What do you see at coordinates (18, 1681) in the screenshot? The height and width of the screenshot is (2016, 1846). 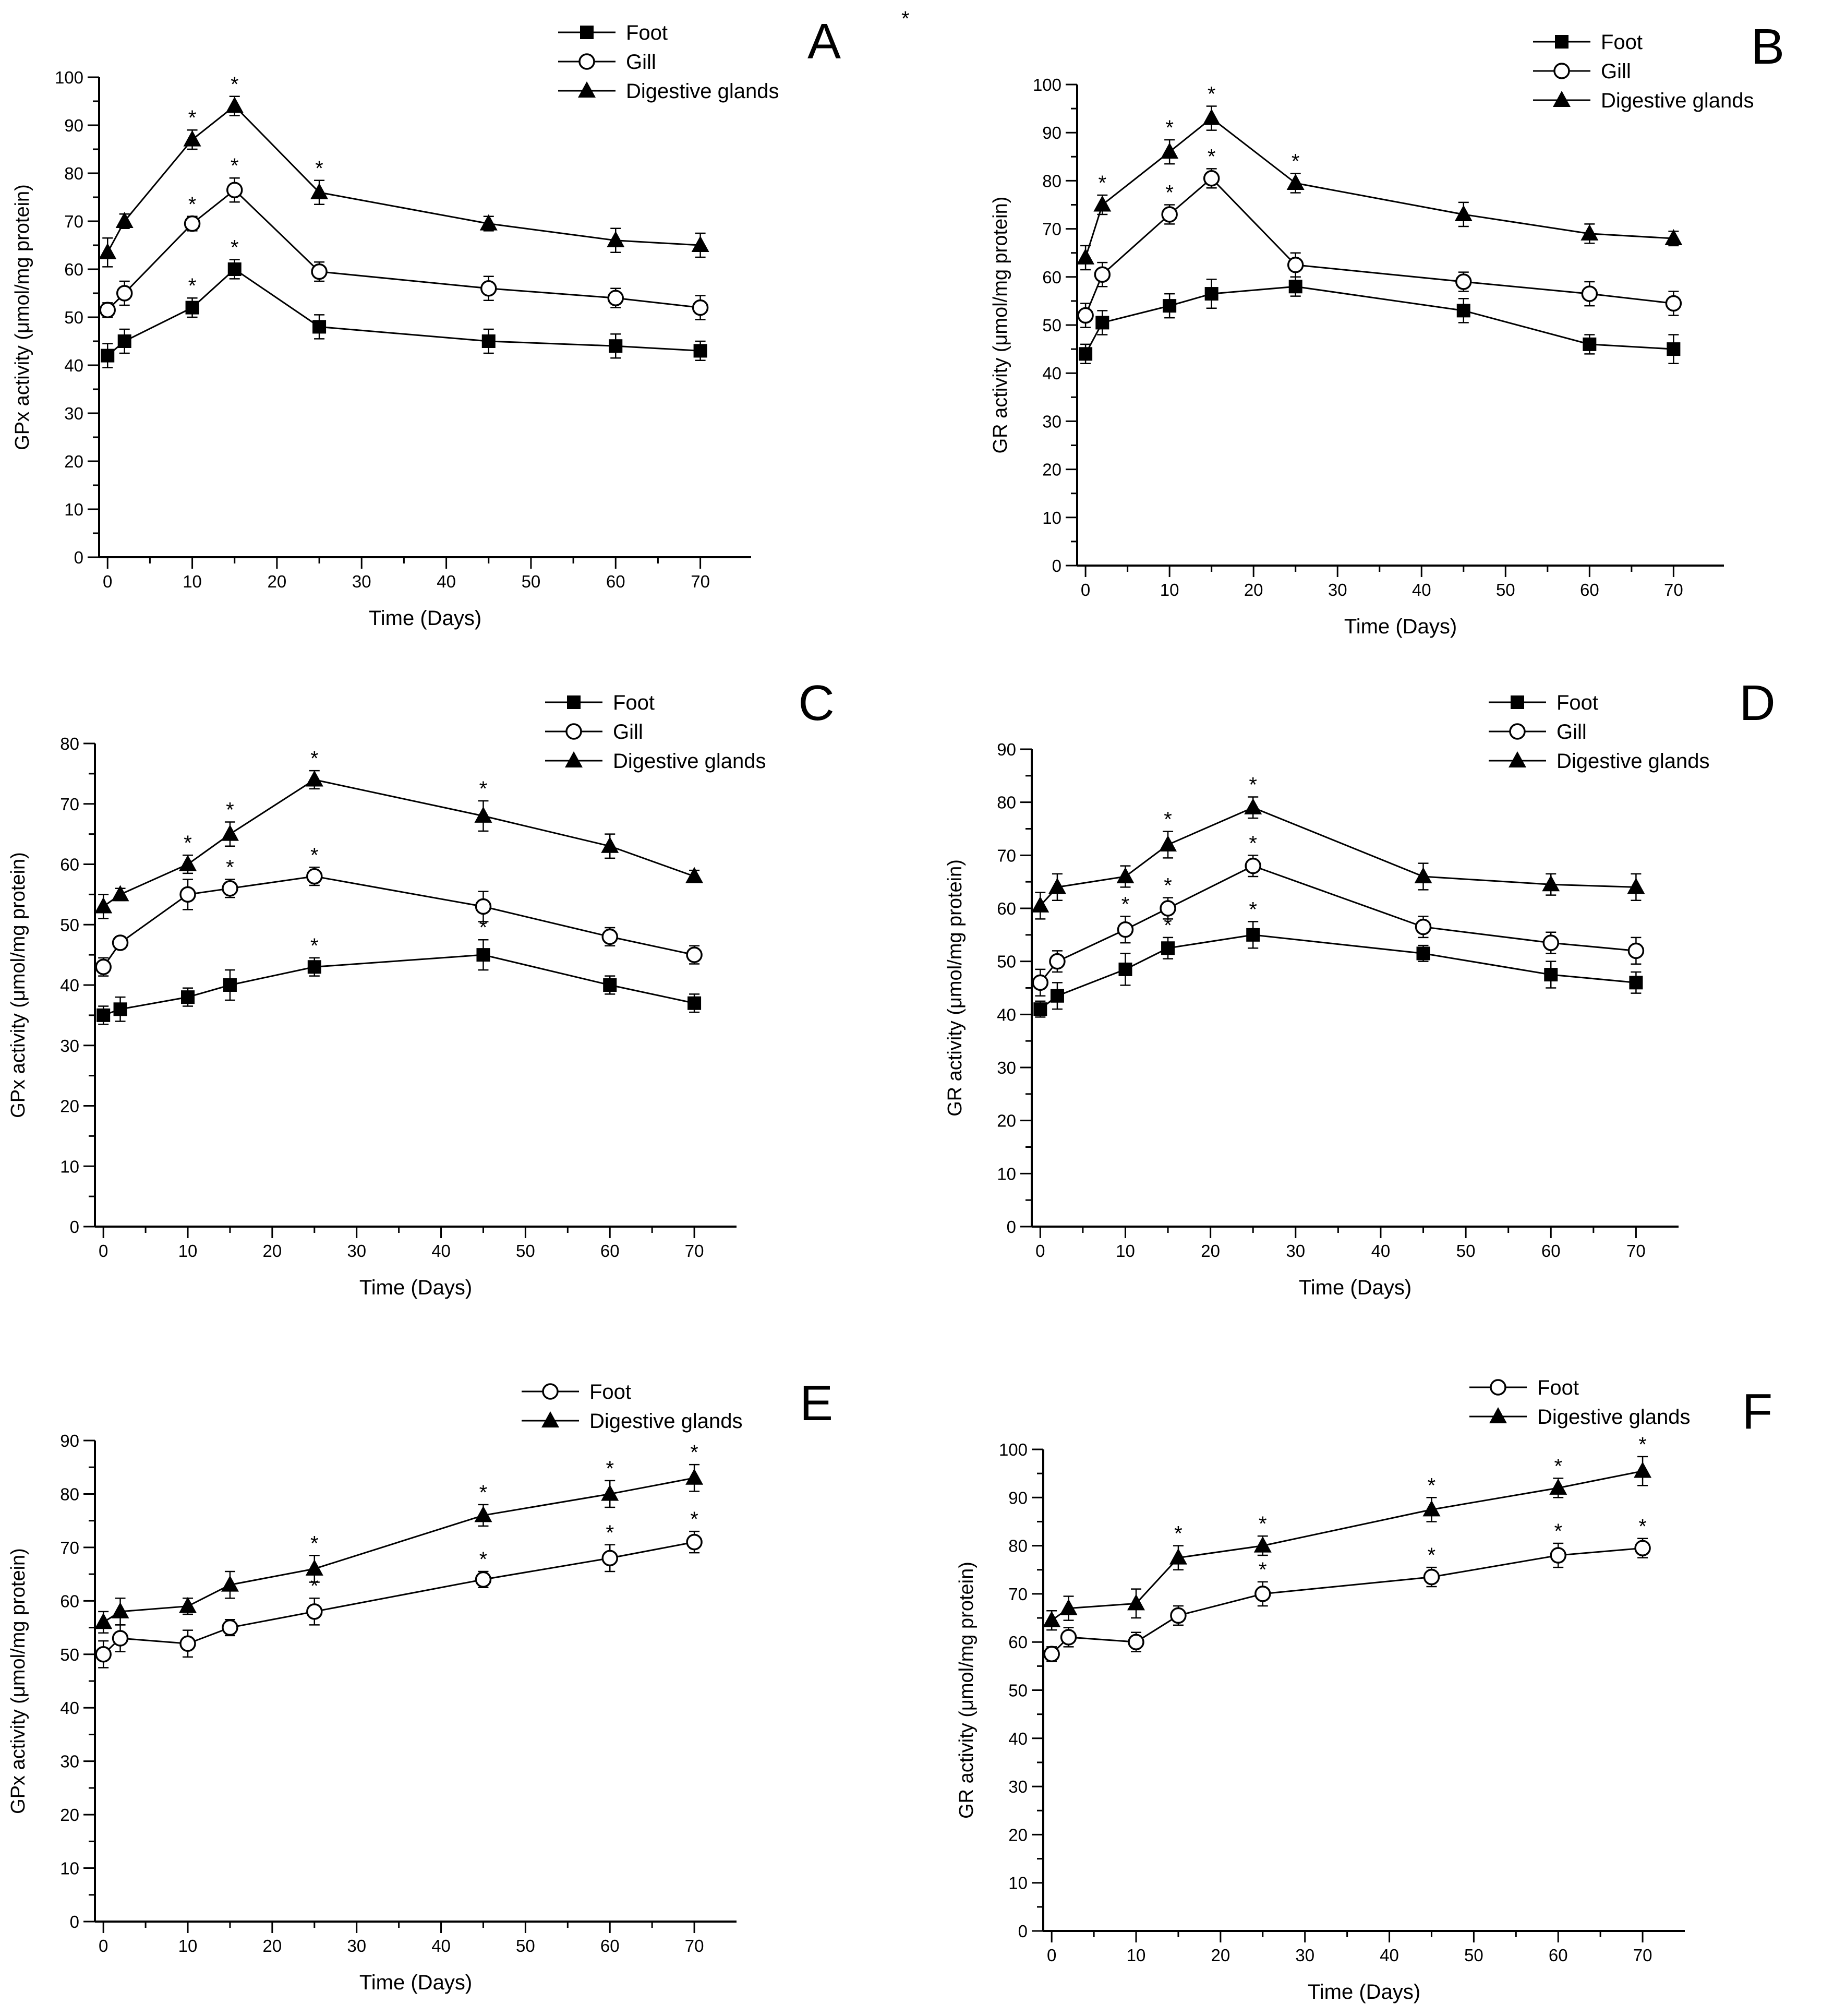 I see `y-axis-label: GPx activity (μmol/mg protein)` at bounding box center [18, 1681].